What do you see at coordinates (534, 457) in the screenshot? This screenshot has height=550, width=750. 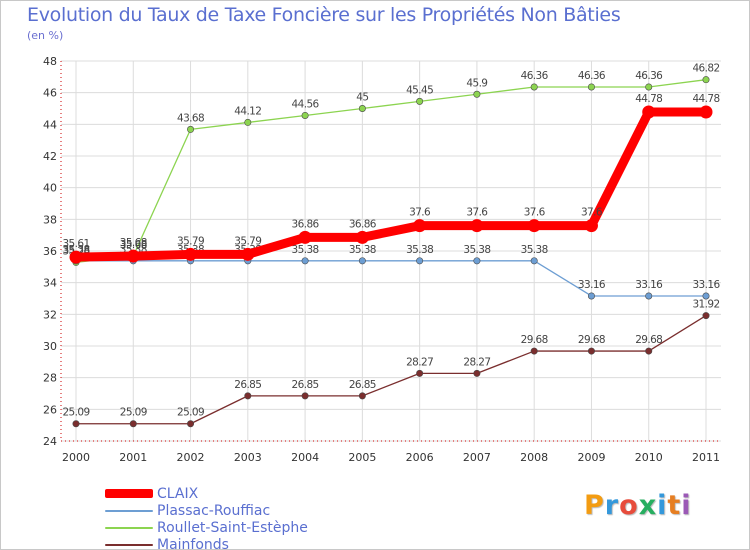 I see `x-tick-label: 2008` at bounding box center [534, 457].